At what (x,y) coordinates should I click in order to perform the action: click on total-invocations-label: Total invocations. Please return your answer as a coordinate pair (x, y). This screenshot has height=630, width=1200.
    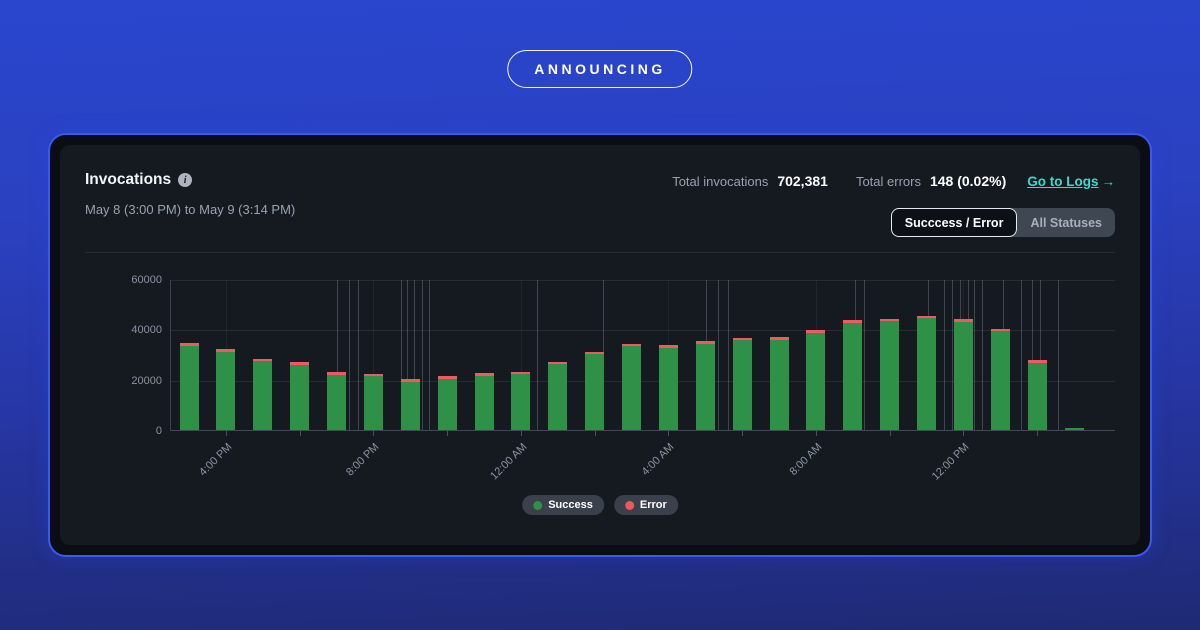
    Looking at the image, I should click on (720, 181).